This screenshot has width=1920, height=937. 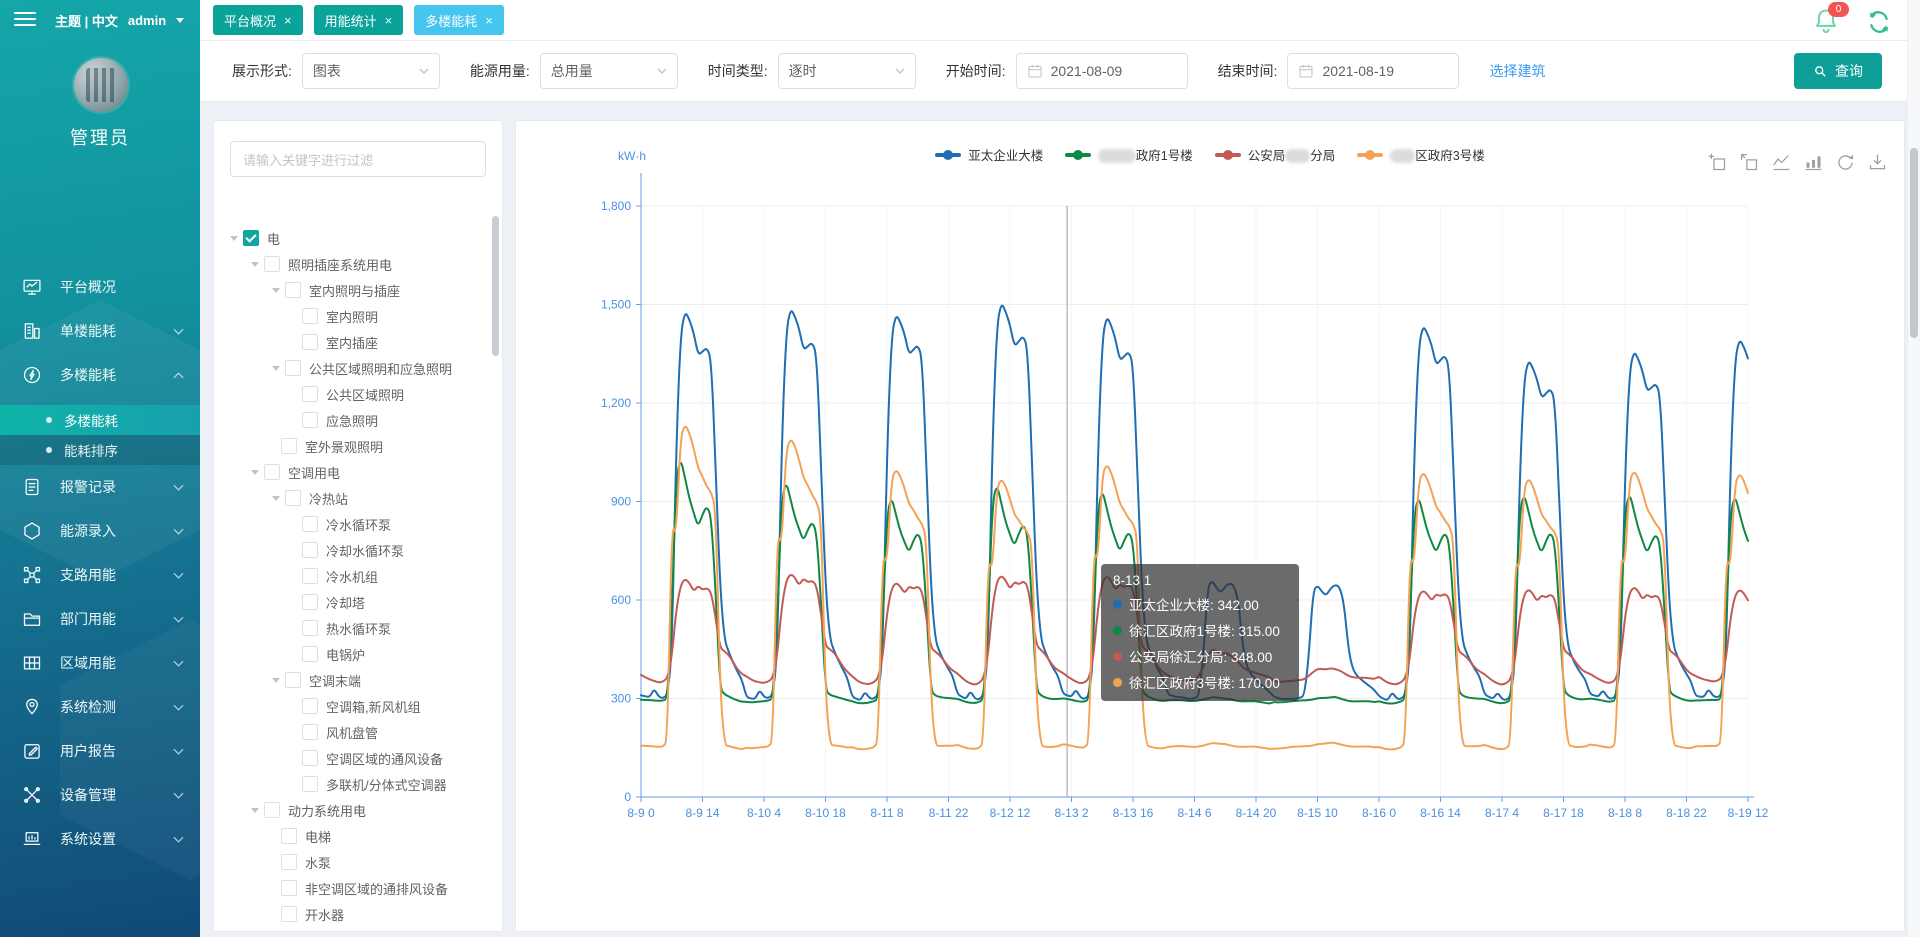 What do you see at coordinates (1877, 162) in the screenshot?
I see `download-icon` at bounding box center [1877, 162].